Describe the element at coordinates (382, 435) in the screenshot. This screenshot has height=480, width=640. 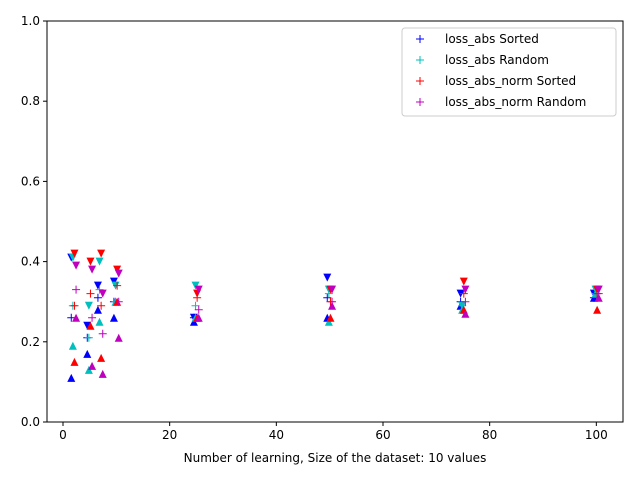
I see `x-tick-label: 60` at that location.